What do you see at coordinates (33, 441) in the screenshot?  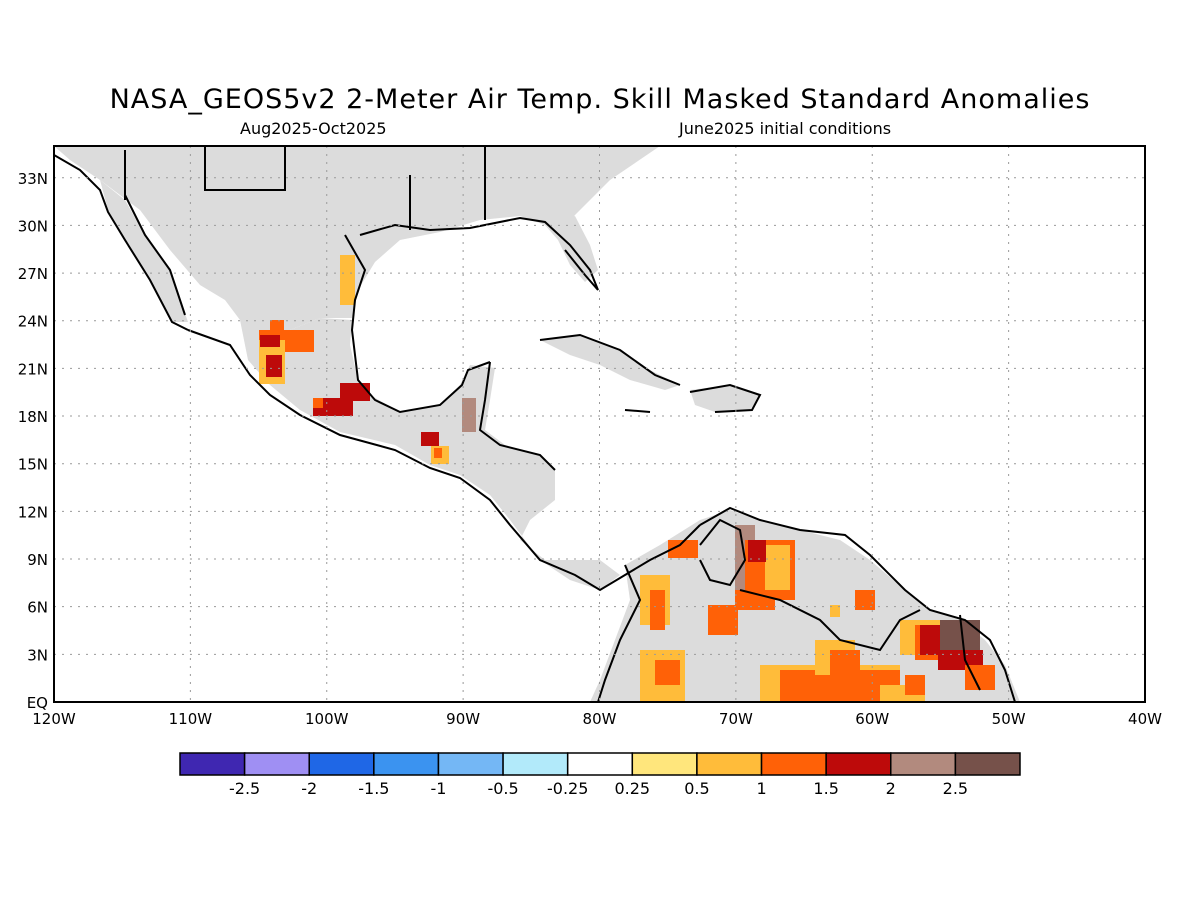 I see `lat-axis: 33N 30N 27N 24N 21N 18N 15N 12N 9N 6N 3N EQ` at bounding box center [33, 441].